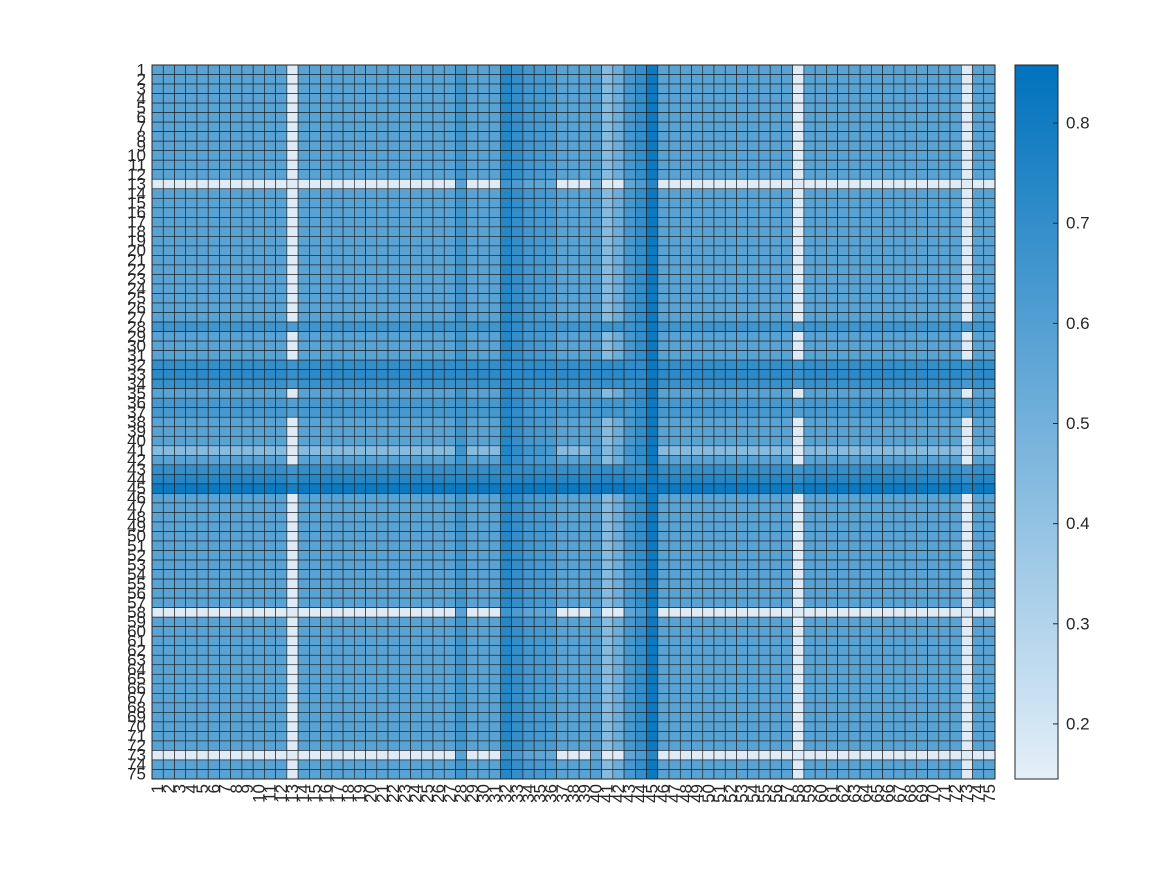  Describe the element at coordinates (753, 479) in the screenshot. I see `heatmap-cell-r44-c54` at that location.